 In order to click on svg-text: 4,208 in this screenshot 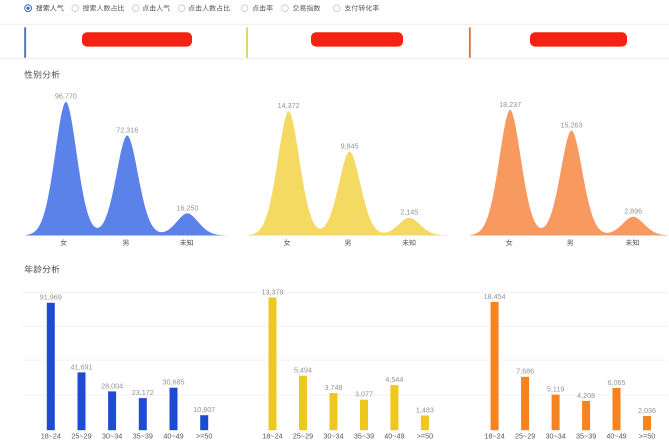, I will do `click(586, 395)`.